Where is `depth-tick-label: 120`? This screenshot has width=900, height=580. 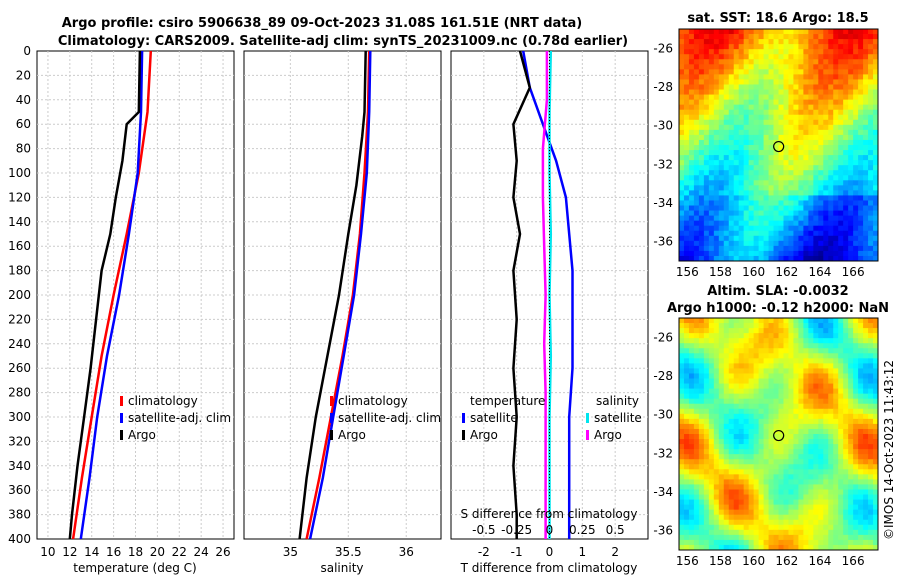 depth-tick-label: 120 is located at coordinates (19, 197).